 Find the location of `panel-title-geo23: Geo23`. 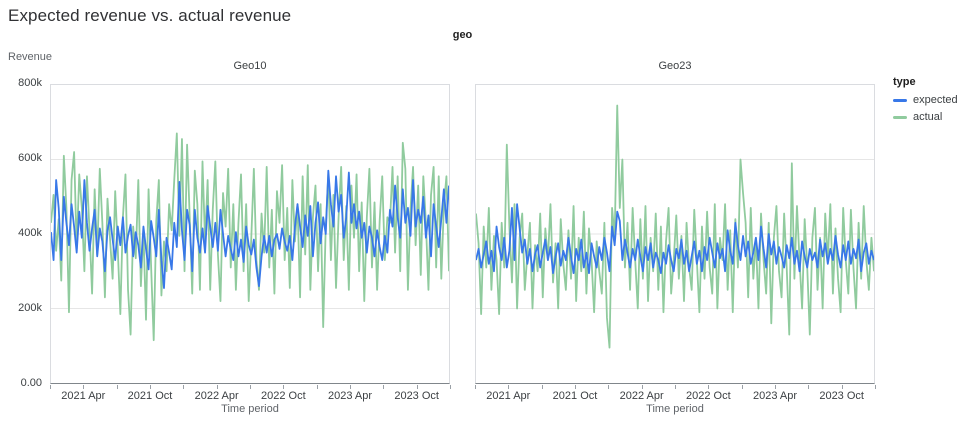

panel-title-geo23: Geo23 is located at coordinates (675, 66).